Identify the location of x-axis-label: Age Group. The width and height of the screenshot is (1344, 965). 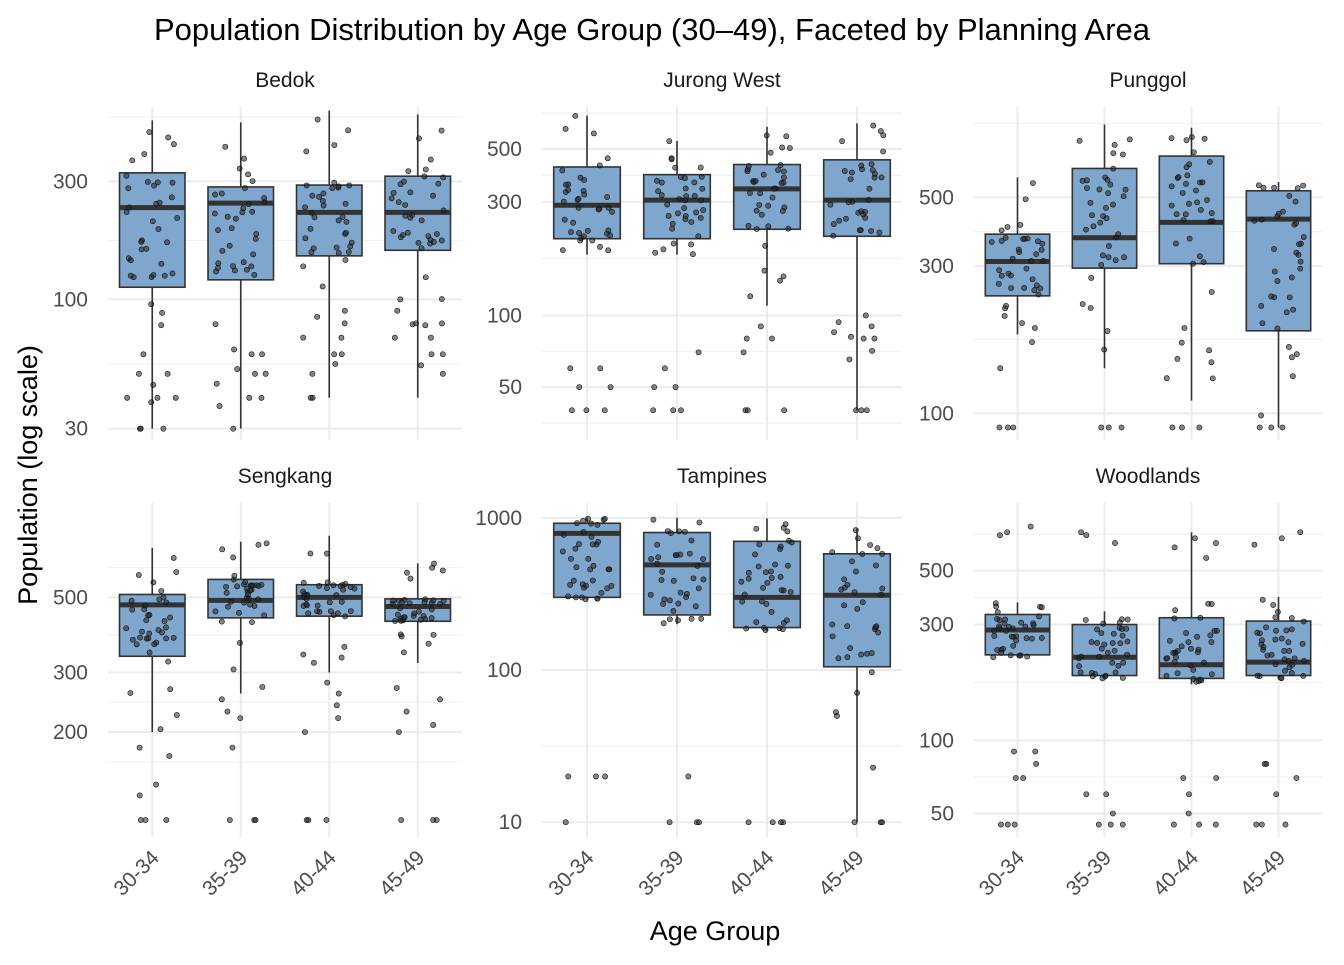
(715, 931).